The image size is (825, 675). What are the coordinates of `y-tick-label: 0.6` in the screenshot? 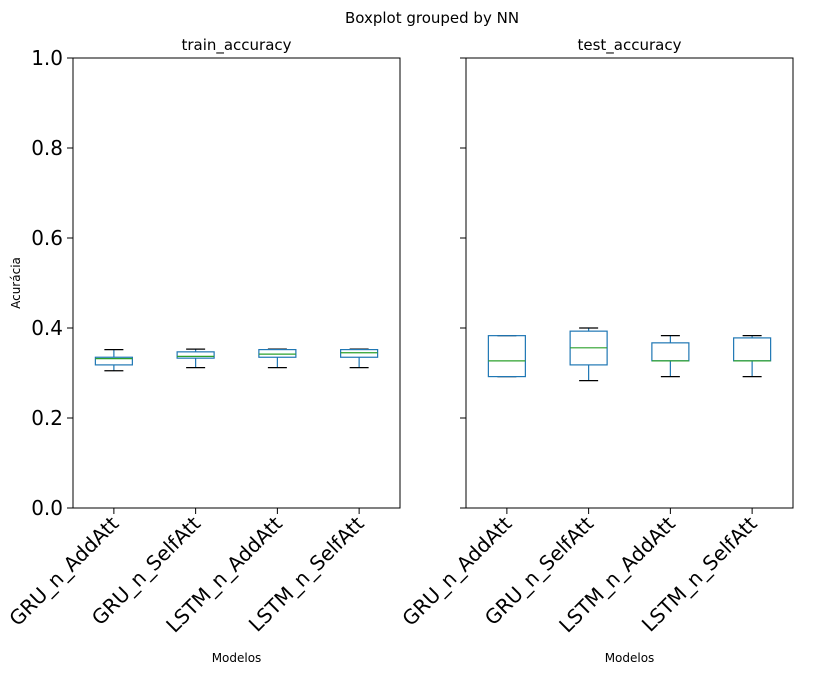 It's located at (47, 238).